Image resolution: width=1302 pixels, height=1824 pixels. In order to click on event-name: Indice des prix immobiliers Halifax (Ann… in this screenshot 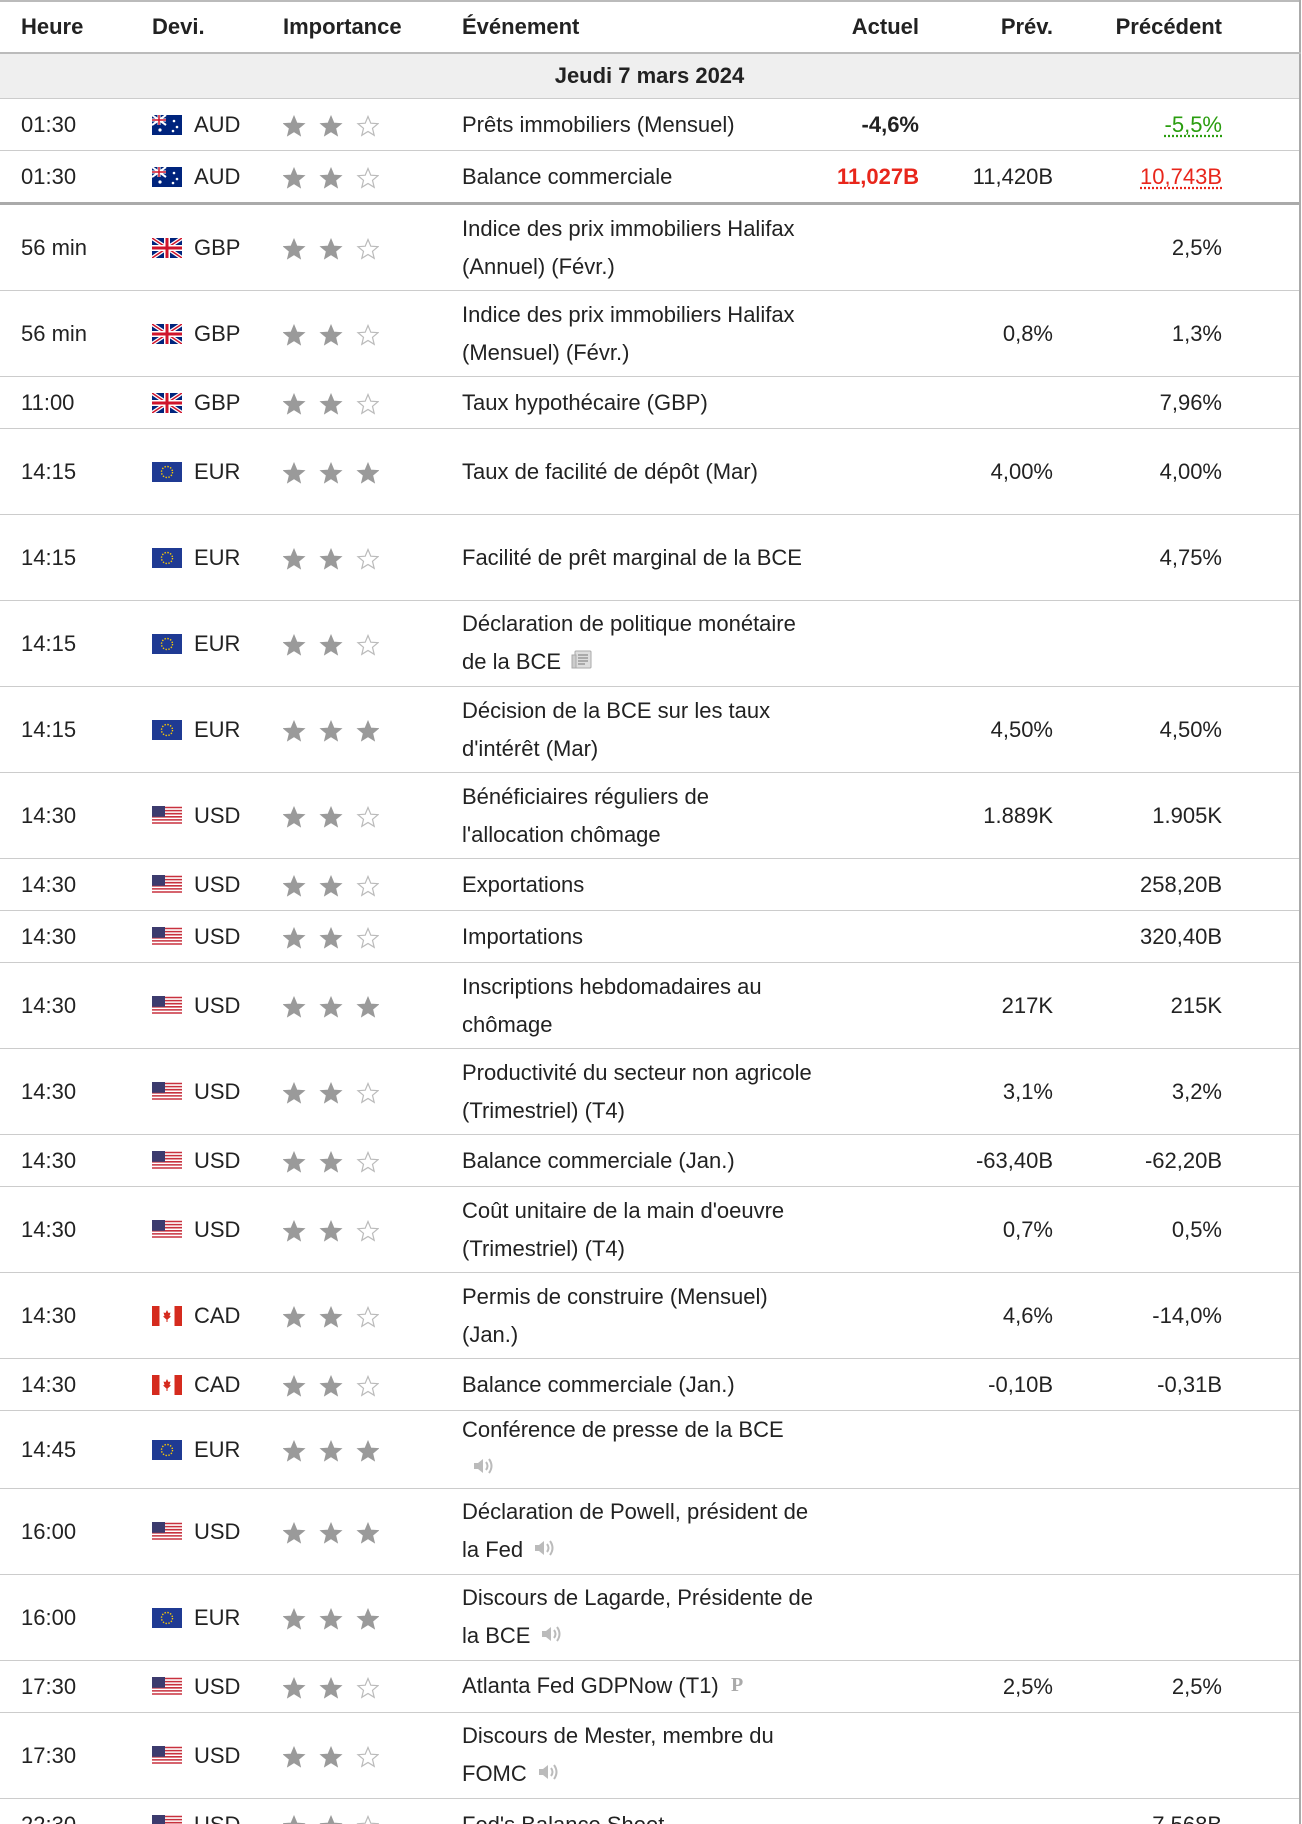, I will do `click(628, 247)`.